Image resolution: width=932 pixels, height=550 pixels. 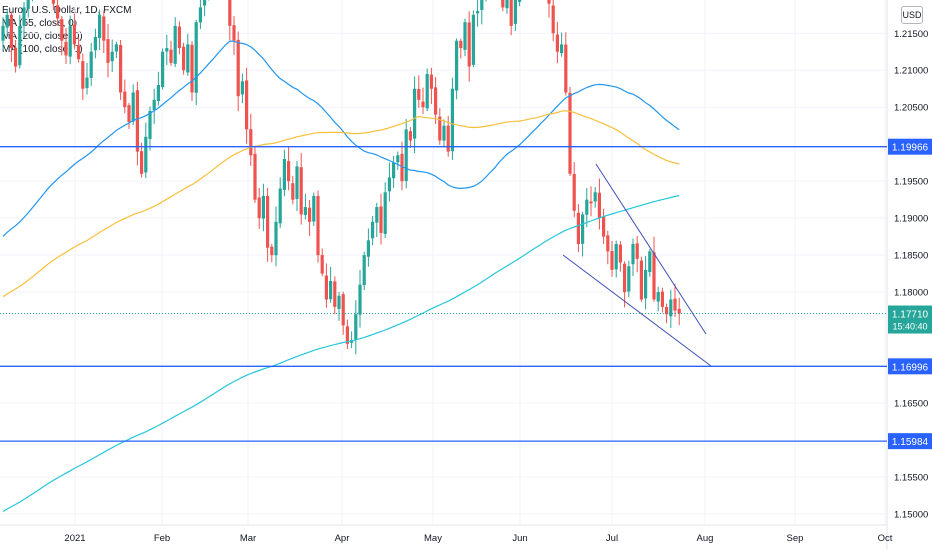 I want to click on y-tick-label: 1.19000, so click(x=911, y=219).